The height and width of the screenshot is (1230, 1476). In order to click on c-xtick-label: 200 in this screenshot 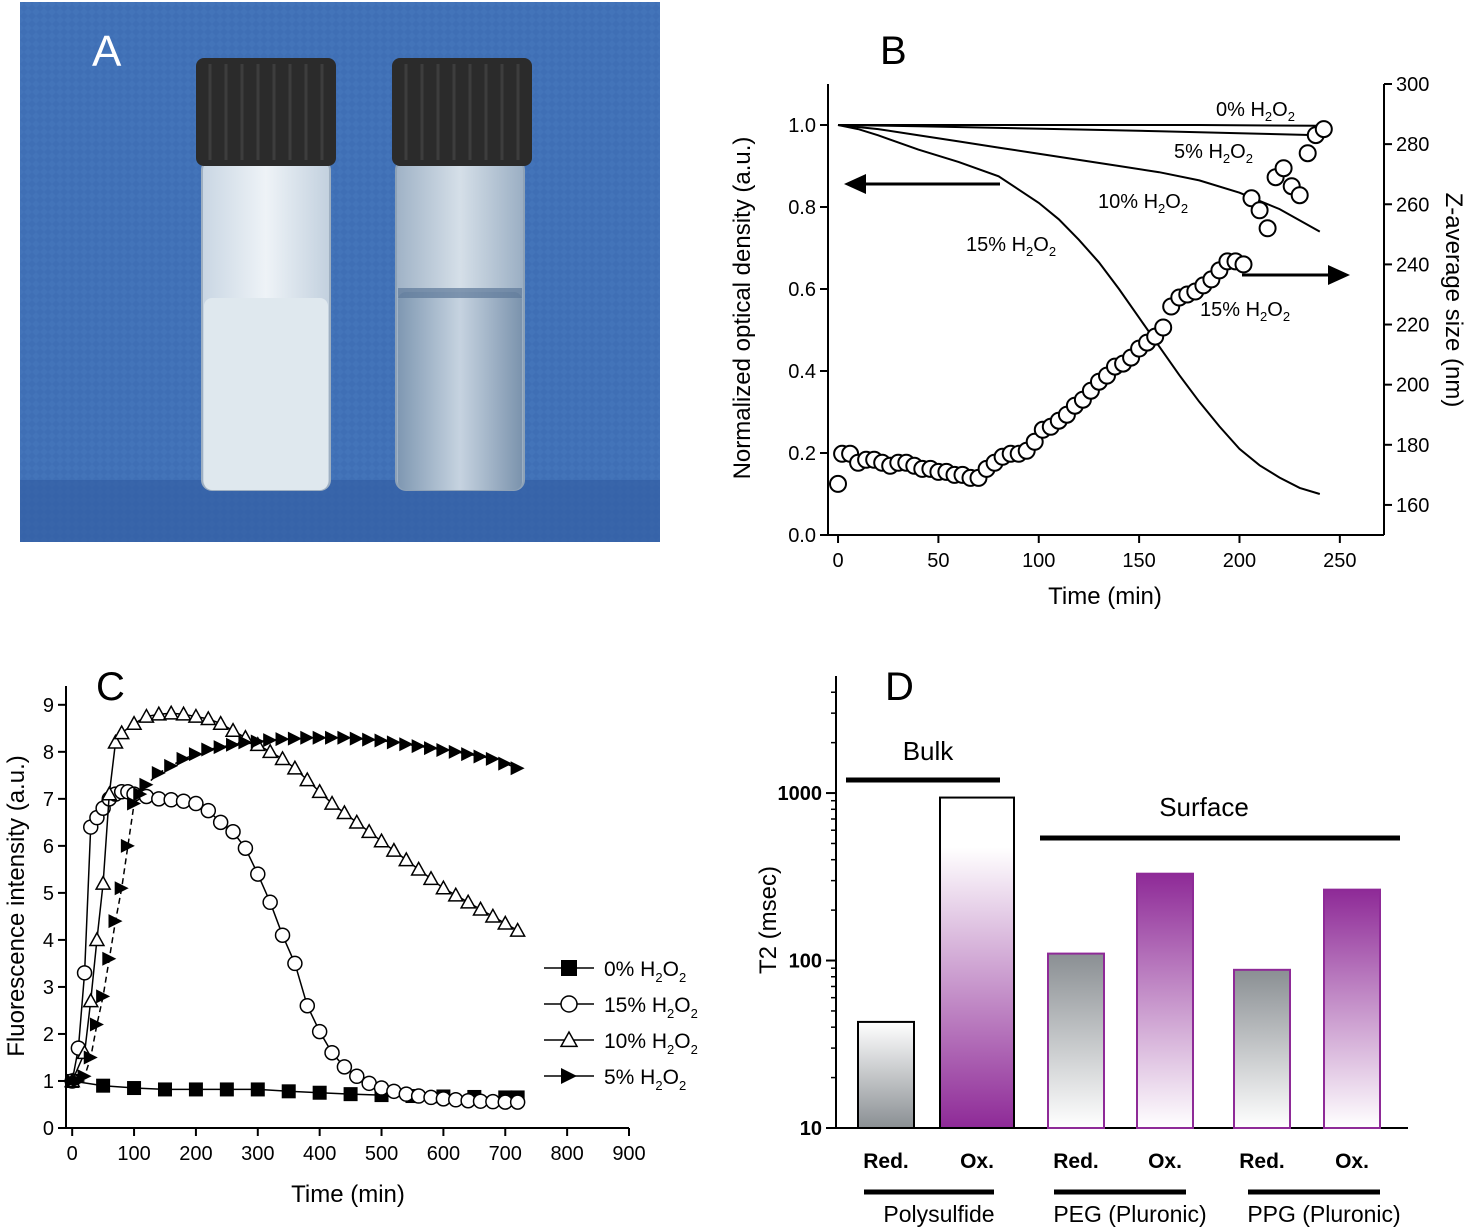, I will do `click(195, 1154)`.